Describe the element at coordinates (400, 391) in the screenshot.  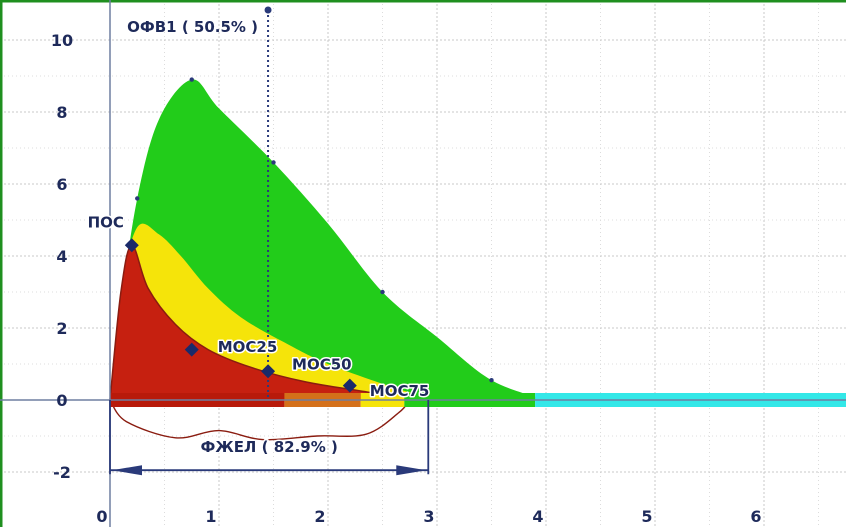
I see `point-label: МОС75` at that location.